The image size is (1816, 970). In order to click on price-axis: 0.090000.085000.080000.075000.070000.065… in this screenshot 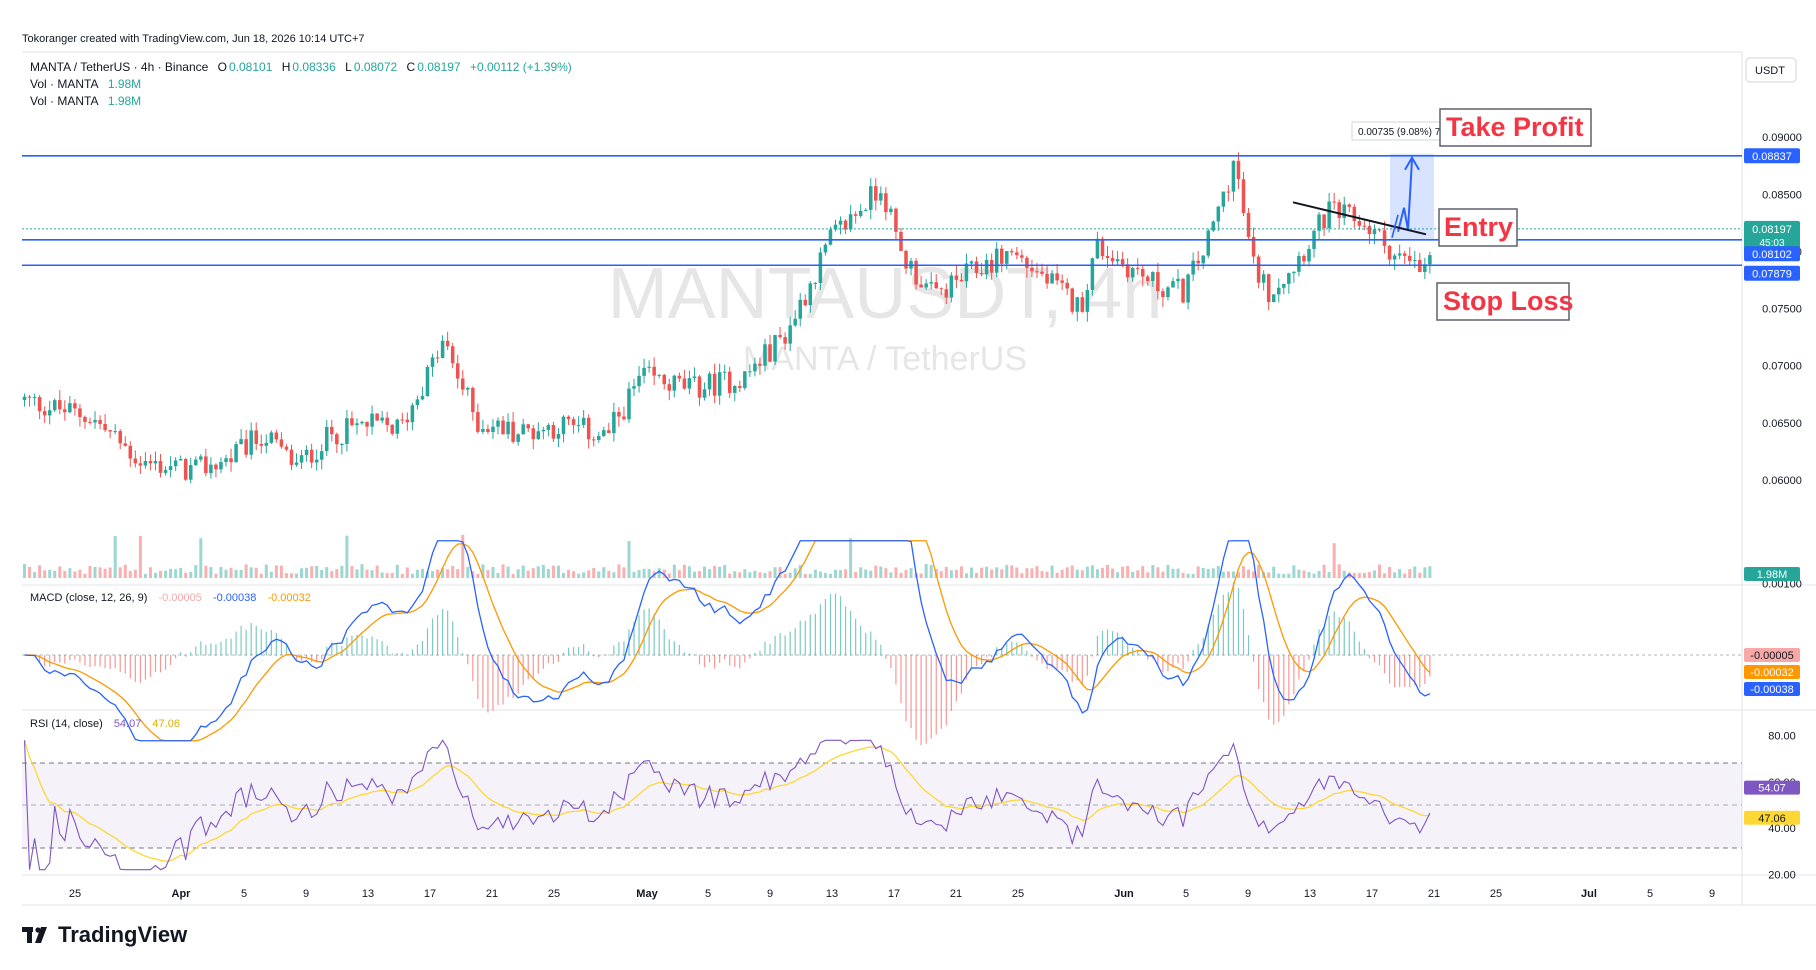, I will do `click(1782, 309)`.